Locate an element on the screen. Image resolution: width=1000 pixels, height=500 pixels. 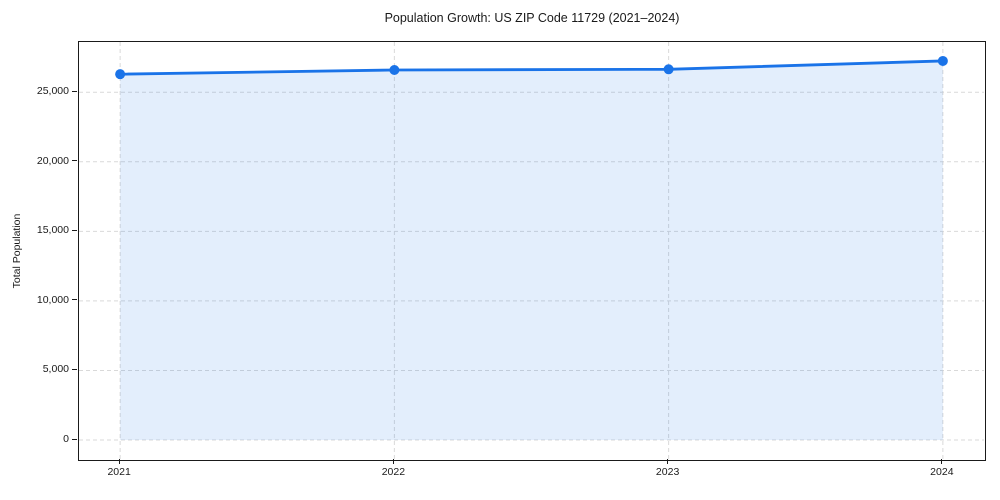
x-tick-label: 2024 is located at coordinates (942, 472).